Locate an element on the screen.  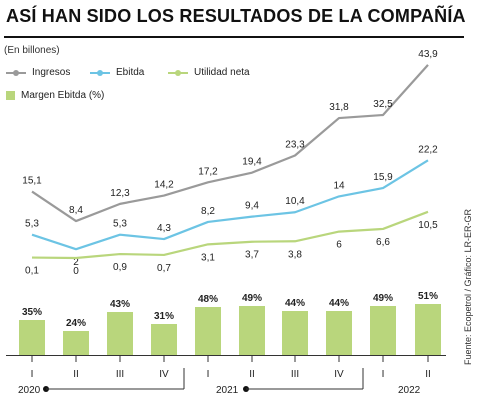
data-label: 10,5 is located at coordinates (428, 225).